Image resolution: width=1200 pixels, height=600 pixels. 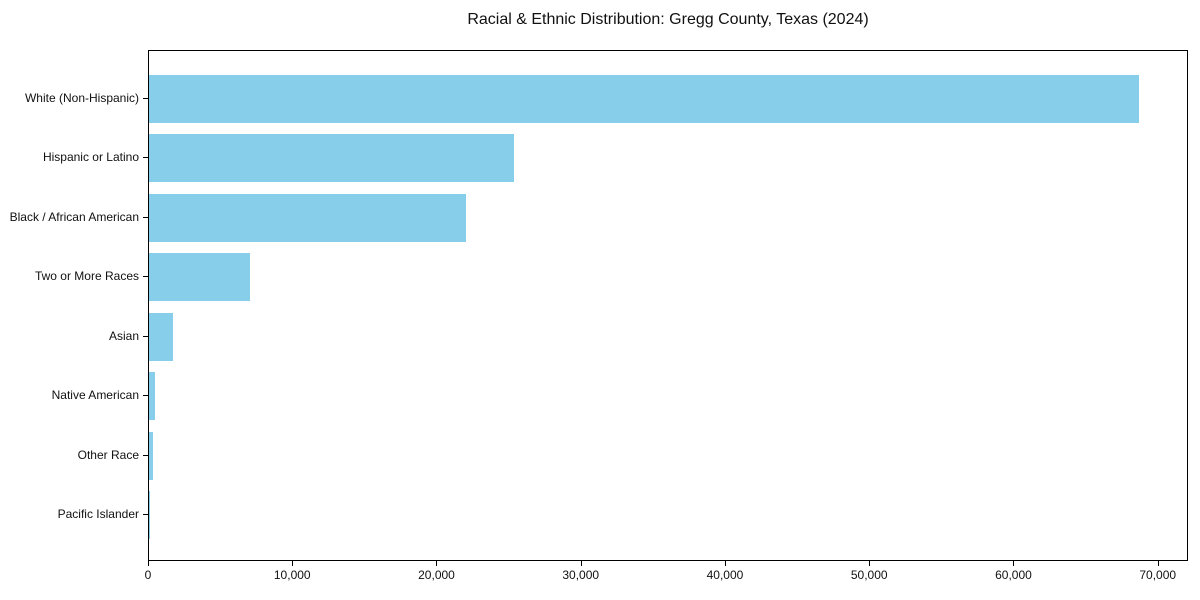 What do you see at coordinates (95, 395) in the screenshot?
I see `y-tick-label-native-american: Native American` at bounding box center [95, 395].